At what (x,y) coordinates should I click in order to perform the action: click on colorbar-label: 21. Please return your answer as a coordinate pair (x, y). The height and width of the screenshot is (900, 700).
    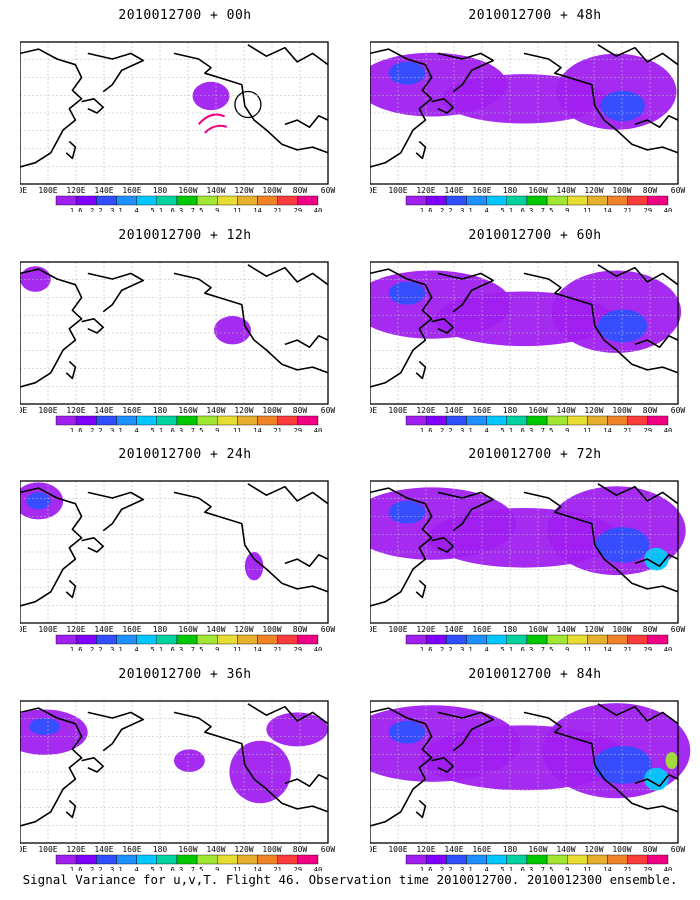
    Looking at the image, I should click on (627, 868).